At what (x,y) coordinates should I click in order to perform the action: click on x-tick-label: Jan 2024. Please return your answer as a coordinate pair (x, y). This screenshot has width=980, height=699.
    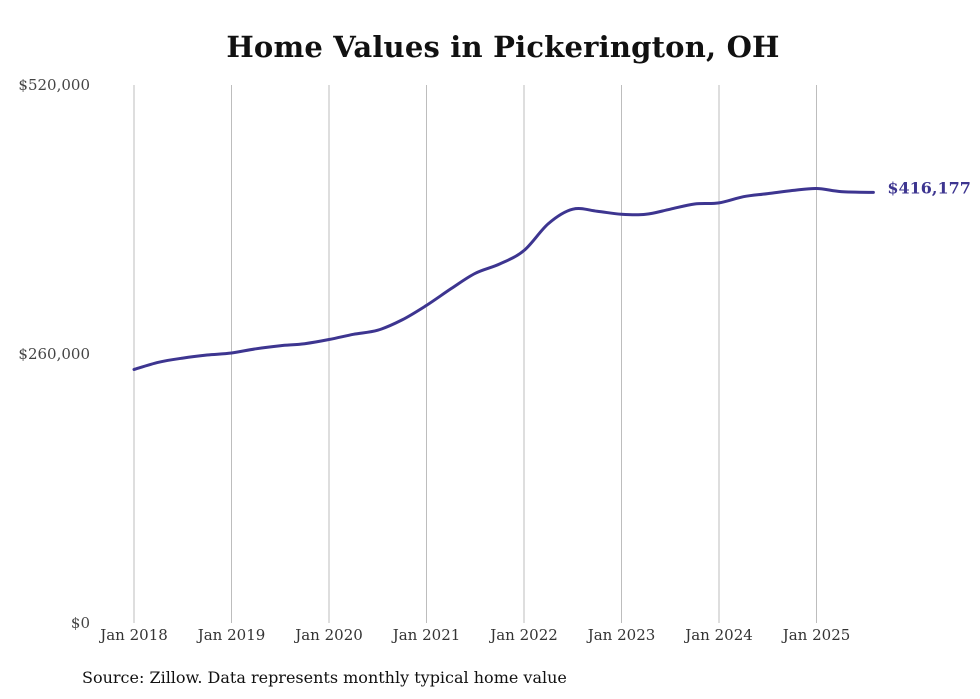
    Looking at the image, I should click on (718, 635).